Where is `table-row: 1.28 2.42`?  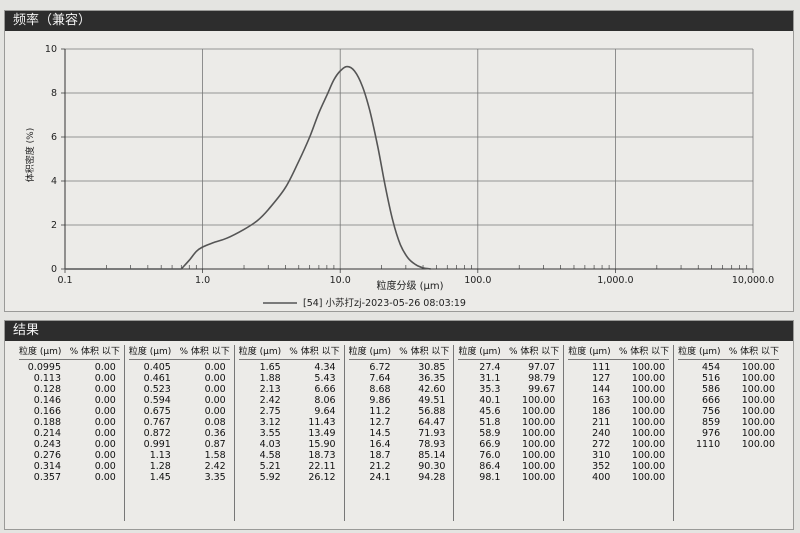 table-row: 1.28 2.42 is located at coordinates (179, 466).